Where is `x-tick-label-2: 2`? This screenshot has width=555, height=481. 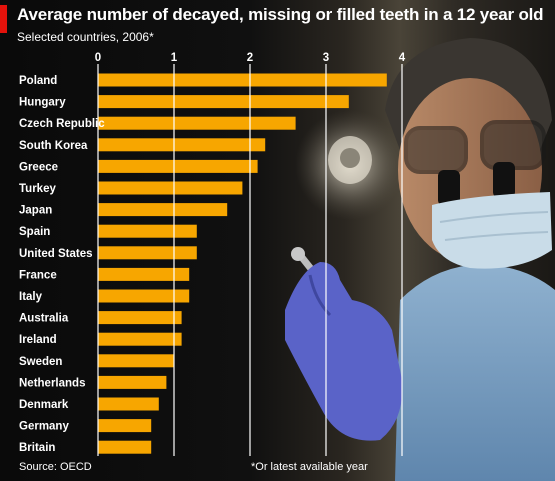
x-tick-label-2: 2 is located at coordinates (250, 58).